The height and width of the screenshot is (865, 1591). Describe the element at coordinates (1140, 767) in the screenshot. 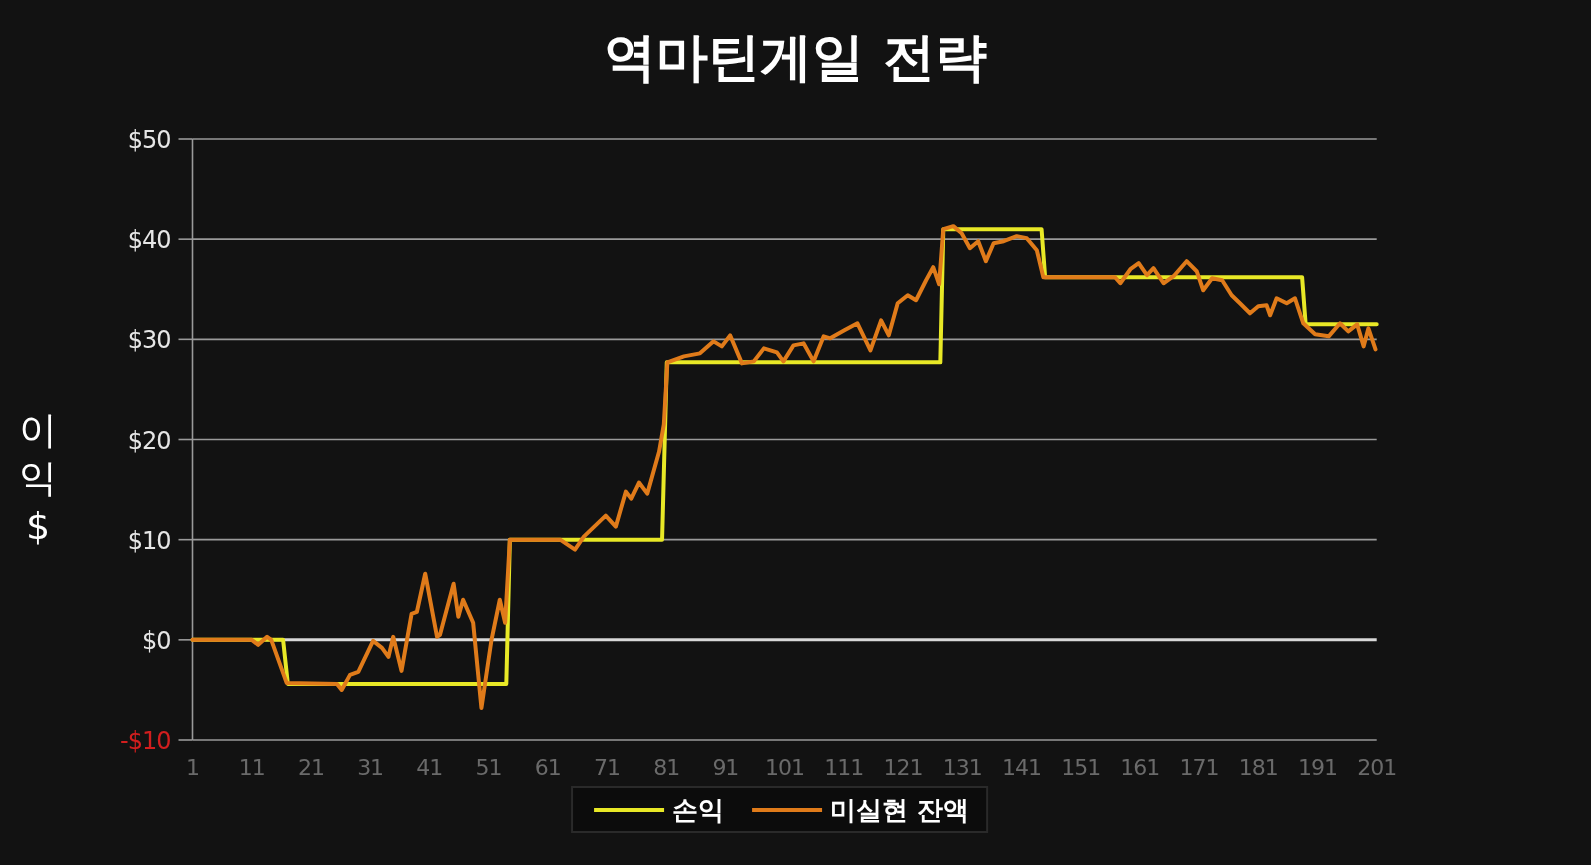

I see `x-tick-label: 161` at that location.